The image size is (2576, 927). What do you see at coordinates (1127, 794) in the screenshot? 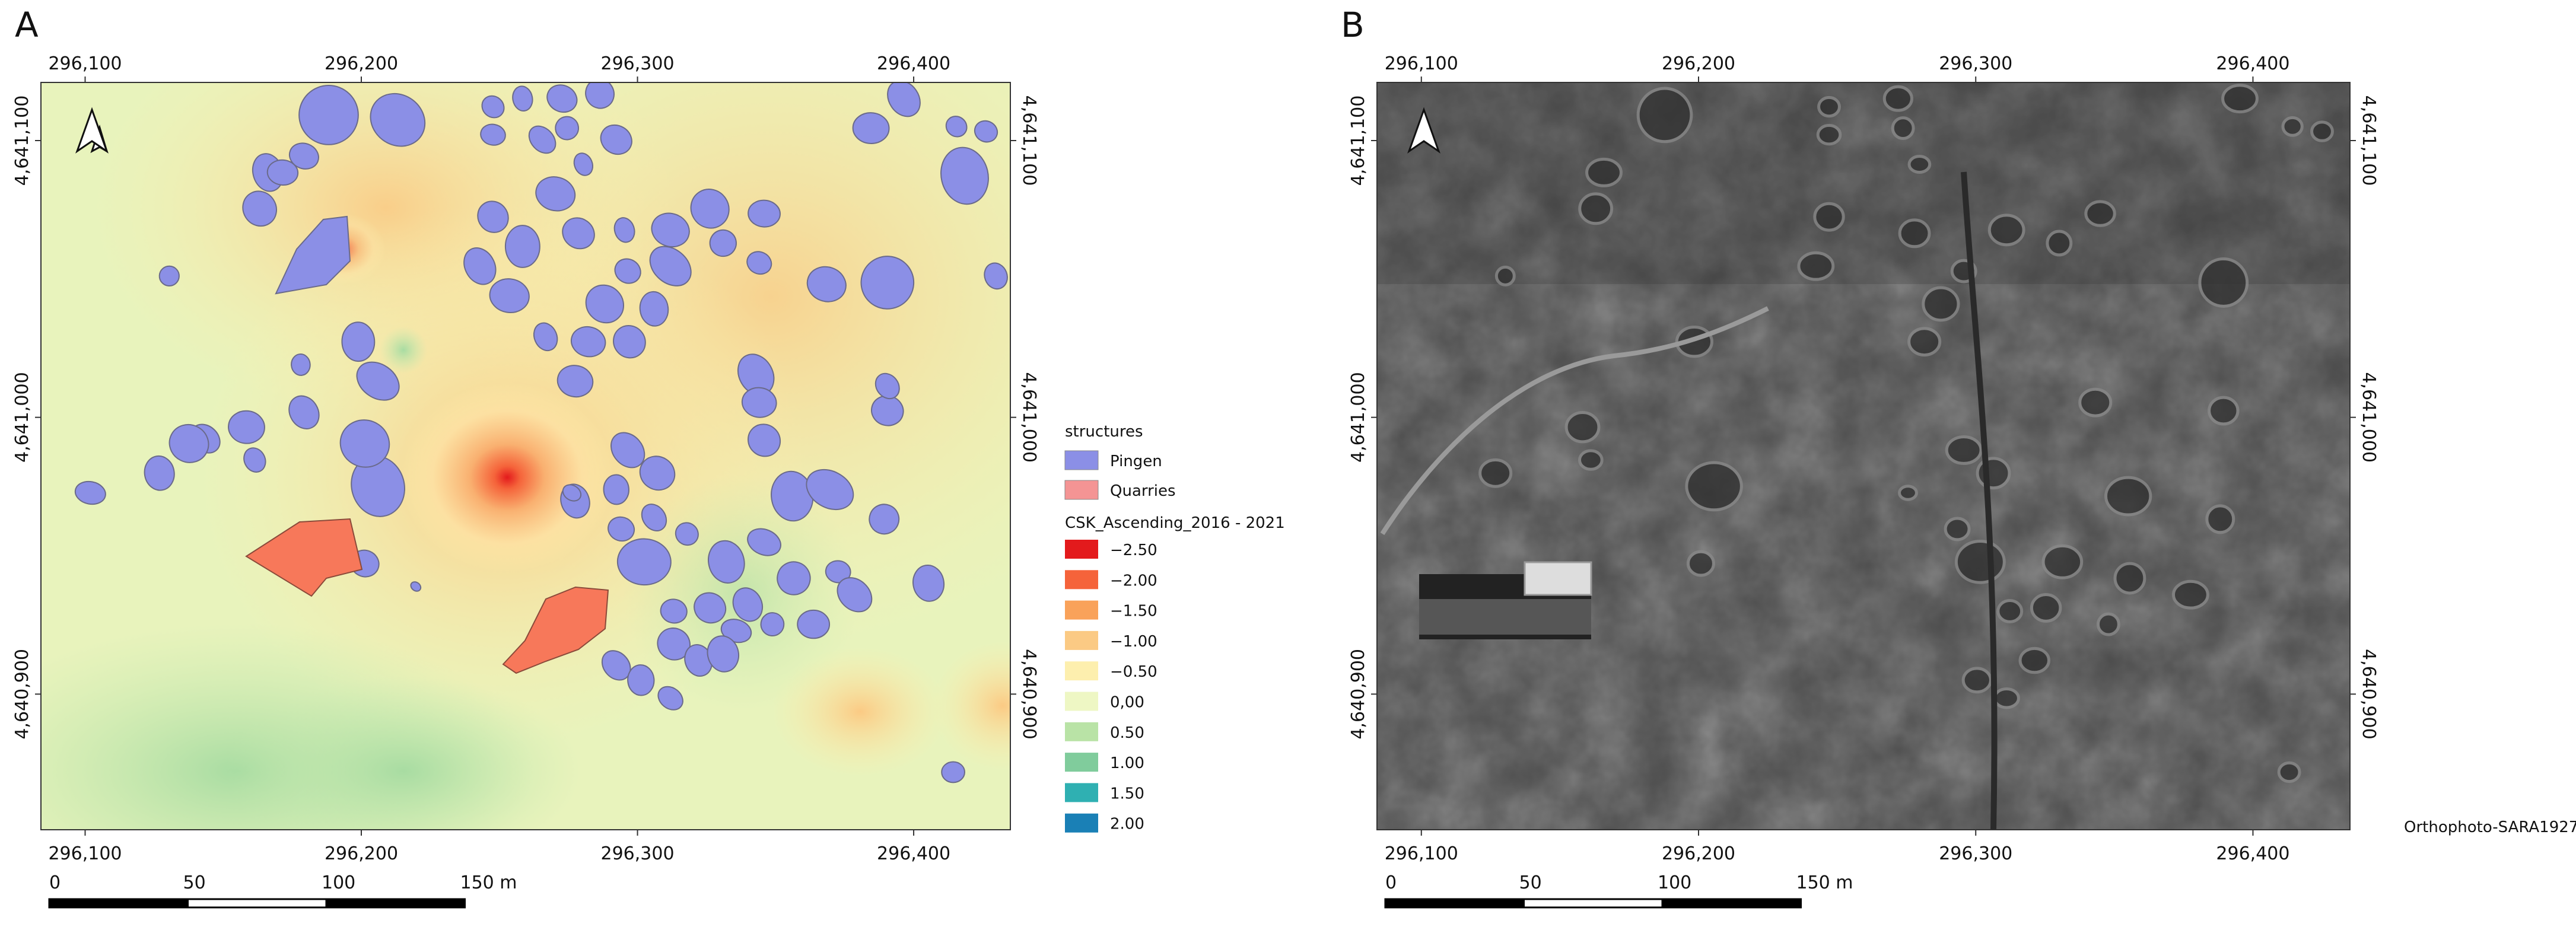
I see `legend-label: 1.50` at bounding box center [1127, 794].